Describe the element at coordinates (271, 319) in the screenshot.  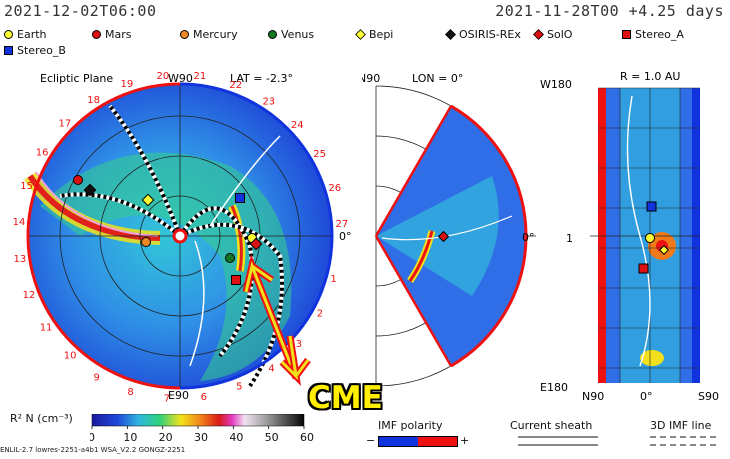
I see `cme-arrow` at that location.